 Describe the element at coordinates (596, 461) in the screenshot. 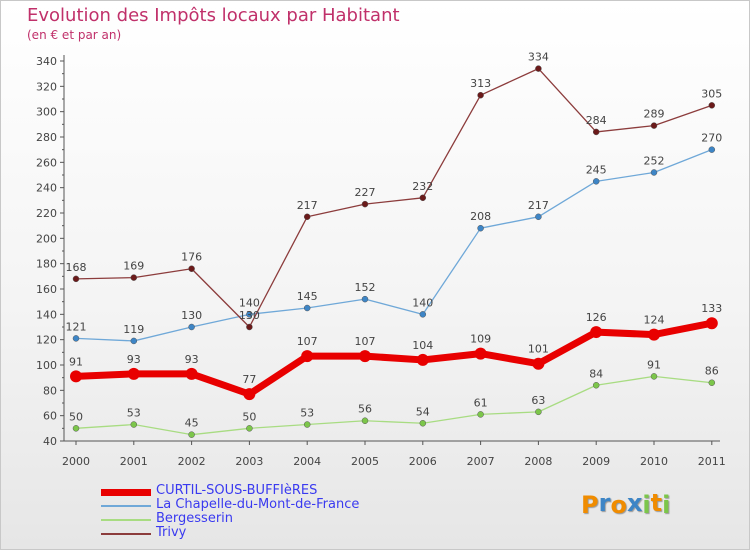

I see `x-tick-label: 2009` at that location.